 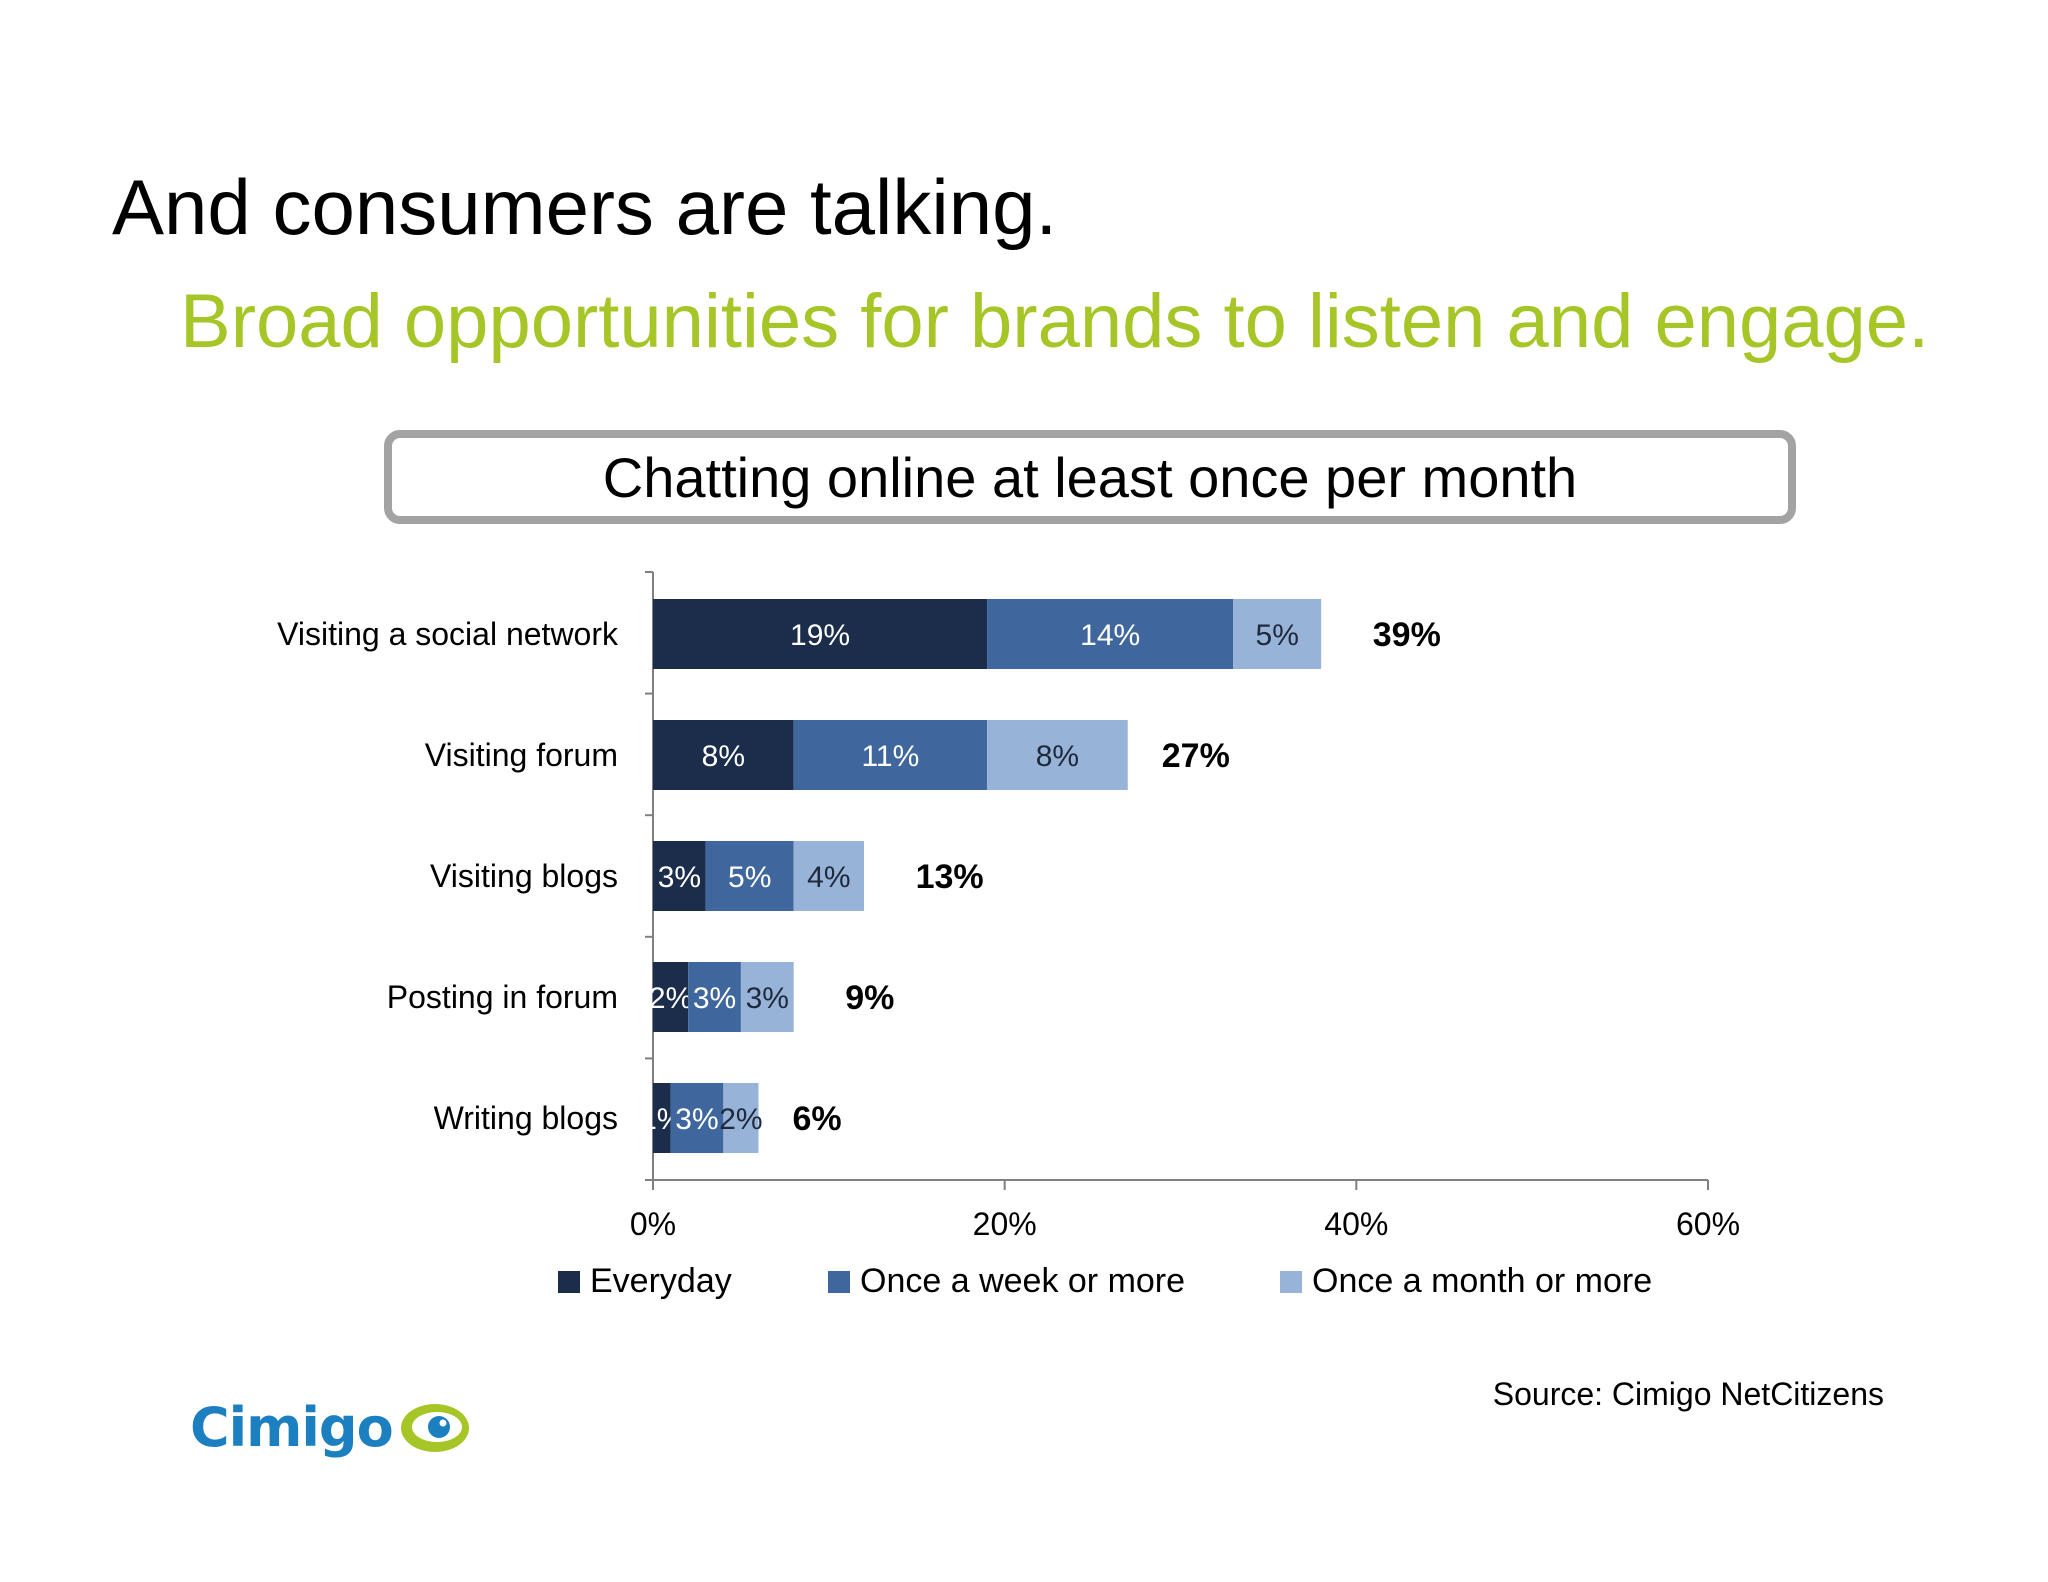 What do you see at coordinates (1023, 1281) in the screenshot?
I see `legend-label-weekly: Once a week or more` at bounding box center [1023, 1281].